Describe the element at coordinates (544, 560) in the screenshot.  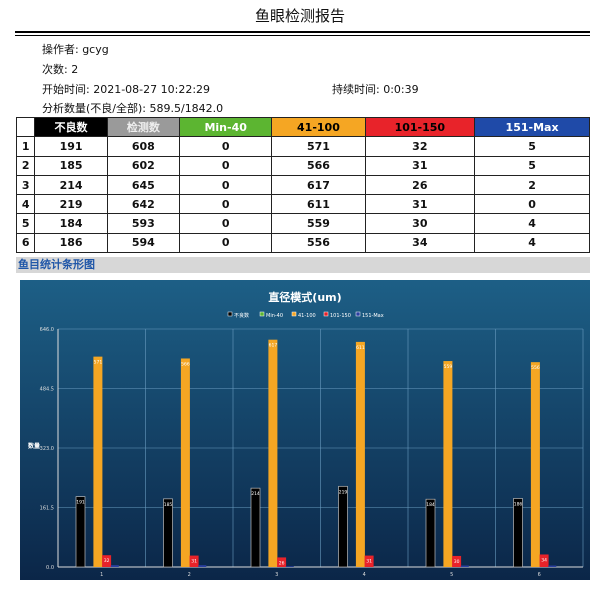
I see `bar-value-label: 34` at that location.